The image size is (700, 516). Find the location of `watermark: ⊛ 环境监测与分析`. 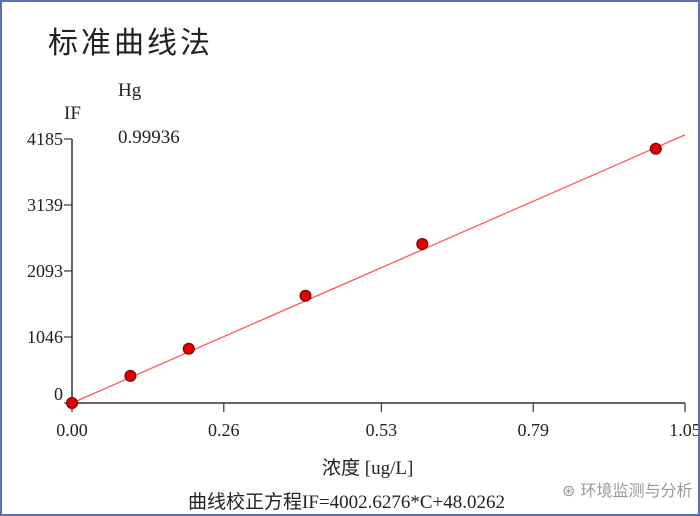

watermark: ⊛ 环境监测与分析 is located at coordinates (627, 489).